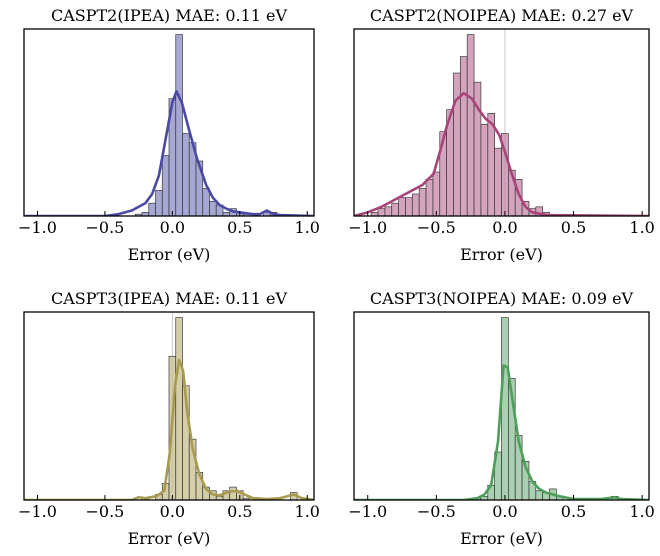  I want to click on chart-title: CASPT2(IPEA) MAE: 0.11 eV, so click(169, 15).